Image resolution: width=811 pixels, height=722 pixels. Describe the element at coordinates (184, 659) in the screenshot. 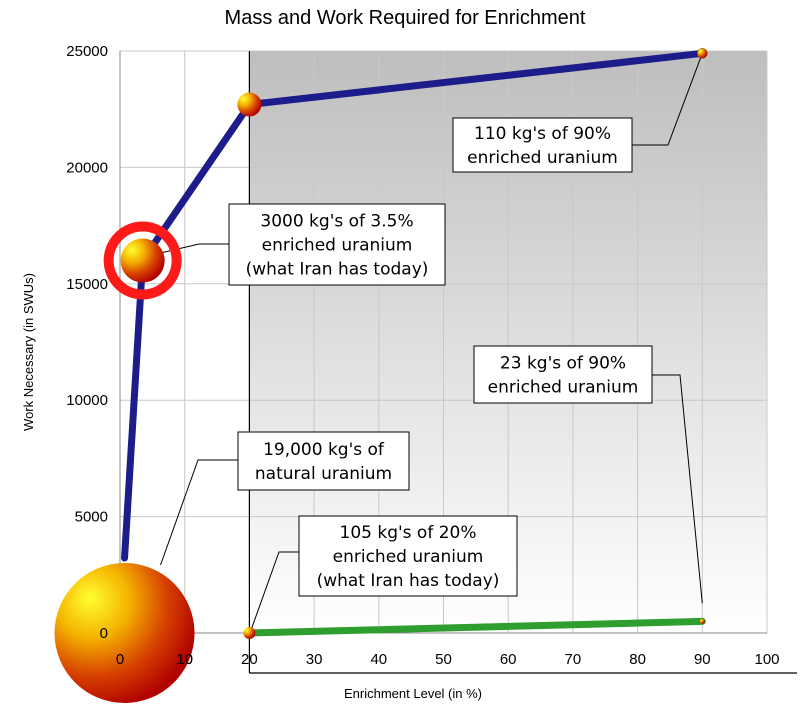

I see `x-tick-label-overlay: 10` at that location.